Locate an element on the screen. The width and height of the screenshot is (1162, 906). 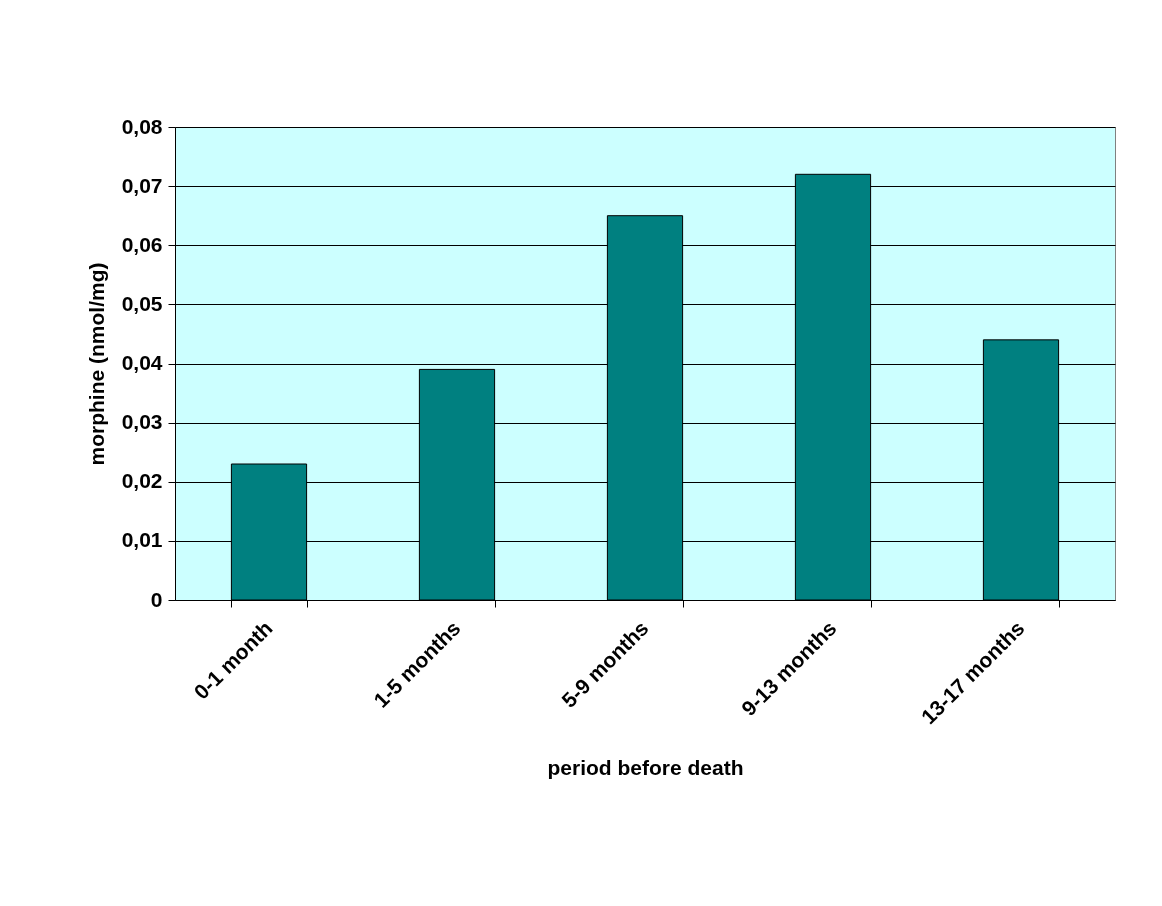
y-tick-label: 0,02 is located at coordinates (142, 481).